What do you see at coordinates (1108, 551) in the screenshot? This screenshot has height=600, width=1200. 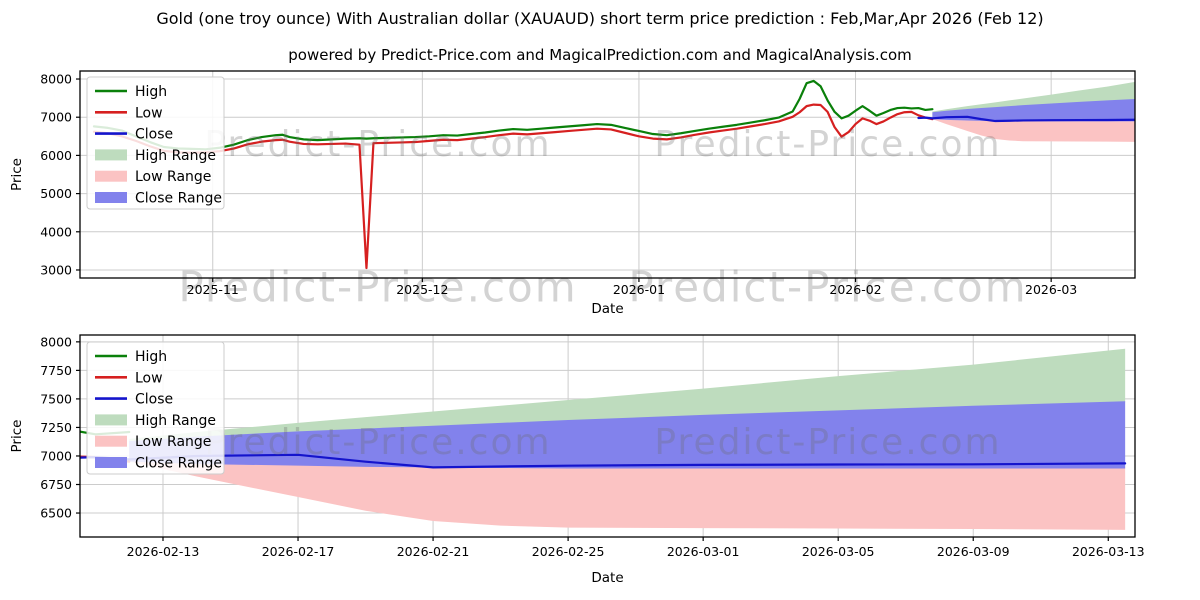 I see `x-tick-label: 2026-03-13` at bounding box center [1108, 551].